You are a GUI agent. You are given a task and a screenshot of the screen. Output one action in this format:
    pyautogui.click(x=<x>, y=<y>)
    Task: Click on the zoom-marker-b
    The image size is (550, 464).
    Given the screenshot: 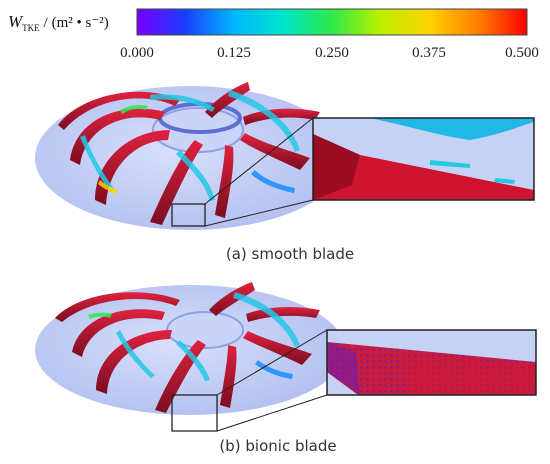 What is the action you would take?
    pyautogui.click(x=194, y=413)
    